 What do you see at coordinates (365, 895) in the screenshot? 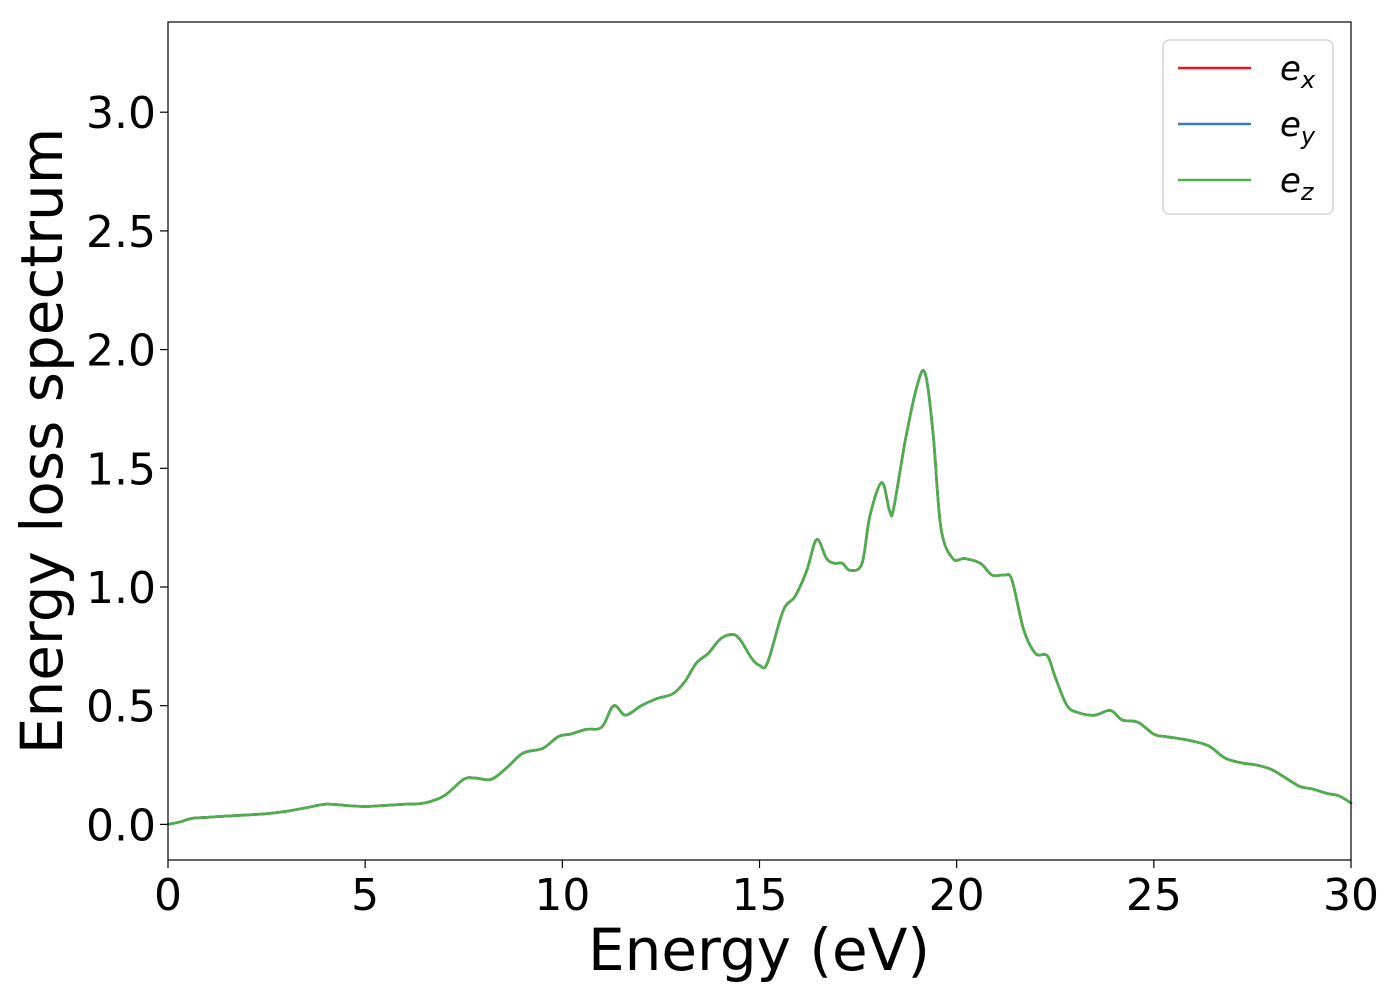
I see `x-tick-label: 5` at bounding box center [365, 895].